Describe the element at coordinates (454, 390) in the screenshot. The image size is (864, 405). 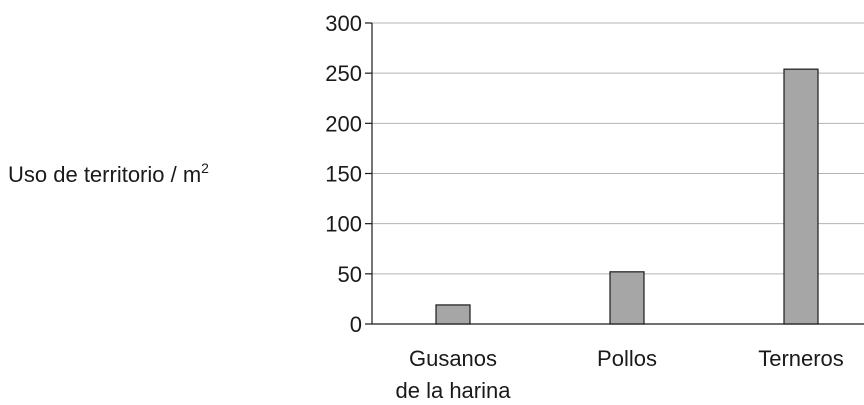
I see `x-tick-label: de la harina` at that location.